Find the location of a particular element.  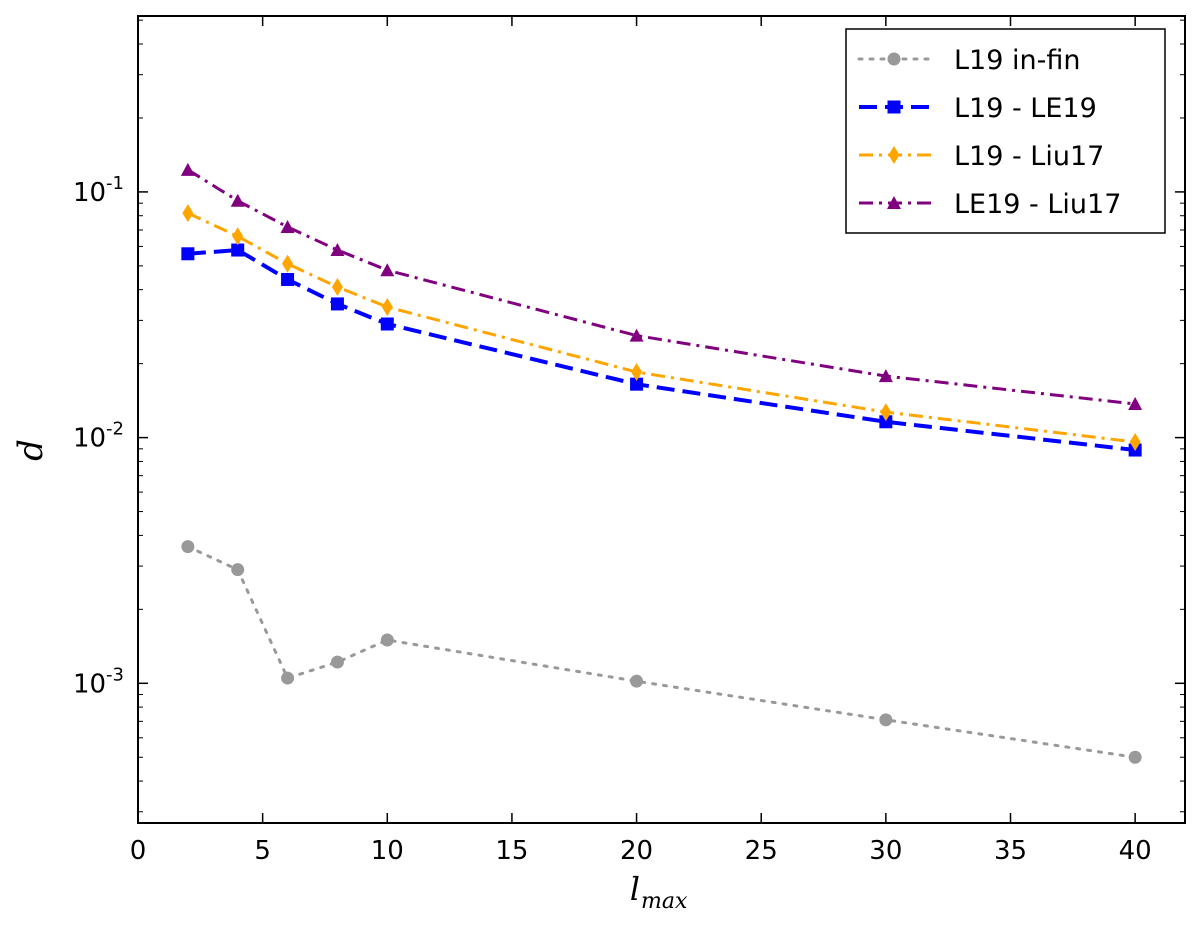

x-tick-label: 20 is located at coordinates (636, 851).